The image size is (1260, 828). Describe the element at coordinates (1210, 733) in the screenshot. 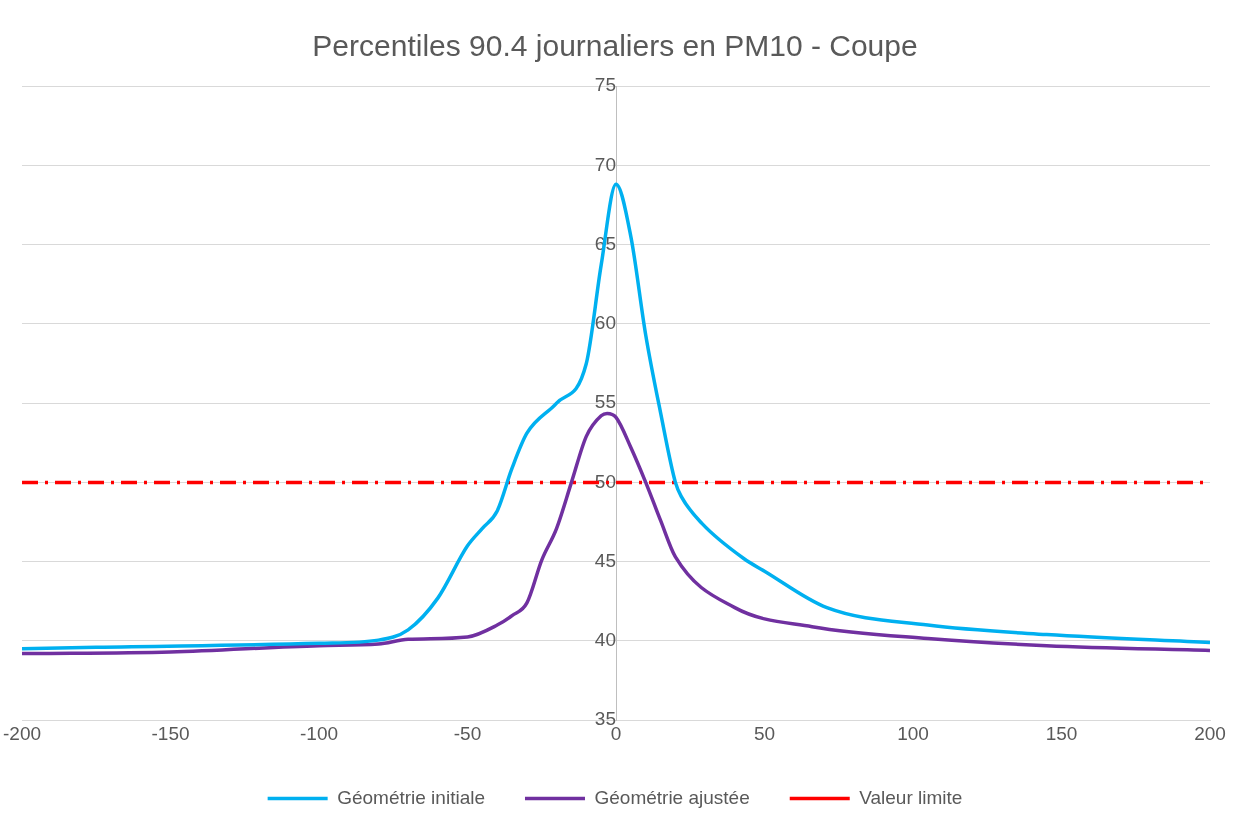

I see `x-tick-label: 200` at that location.